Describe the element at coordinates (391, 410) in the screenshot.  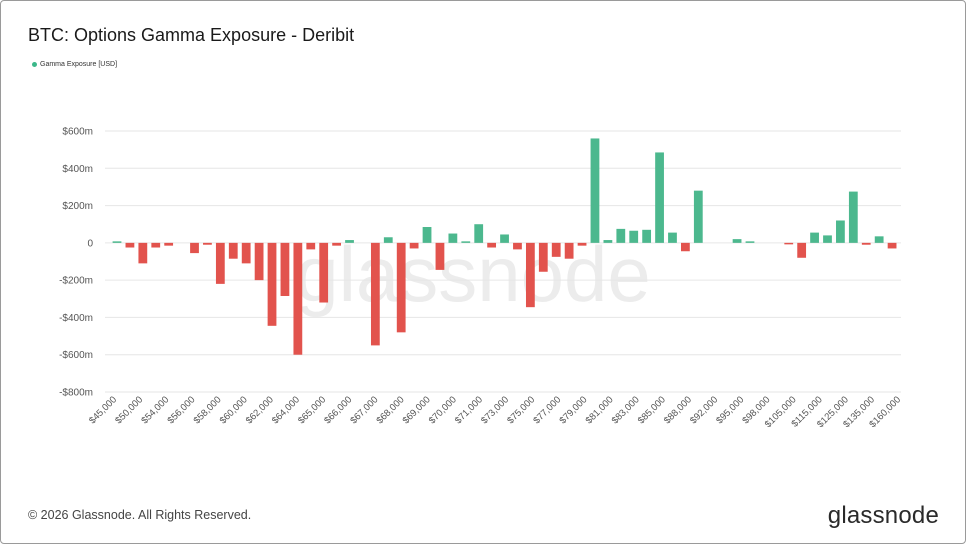
I see `x-tick-label: $68,000` at that location.